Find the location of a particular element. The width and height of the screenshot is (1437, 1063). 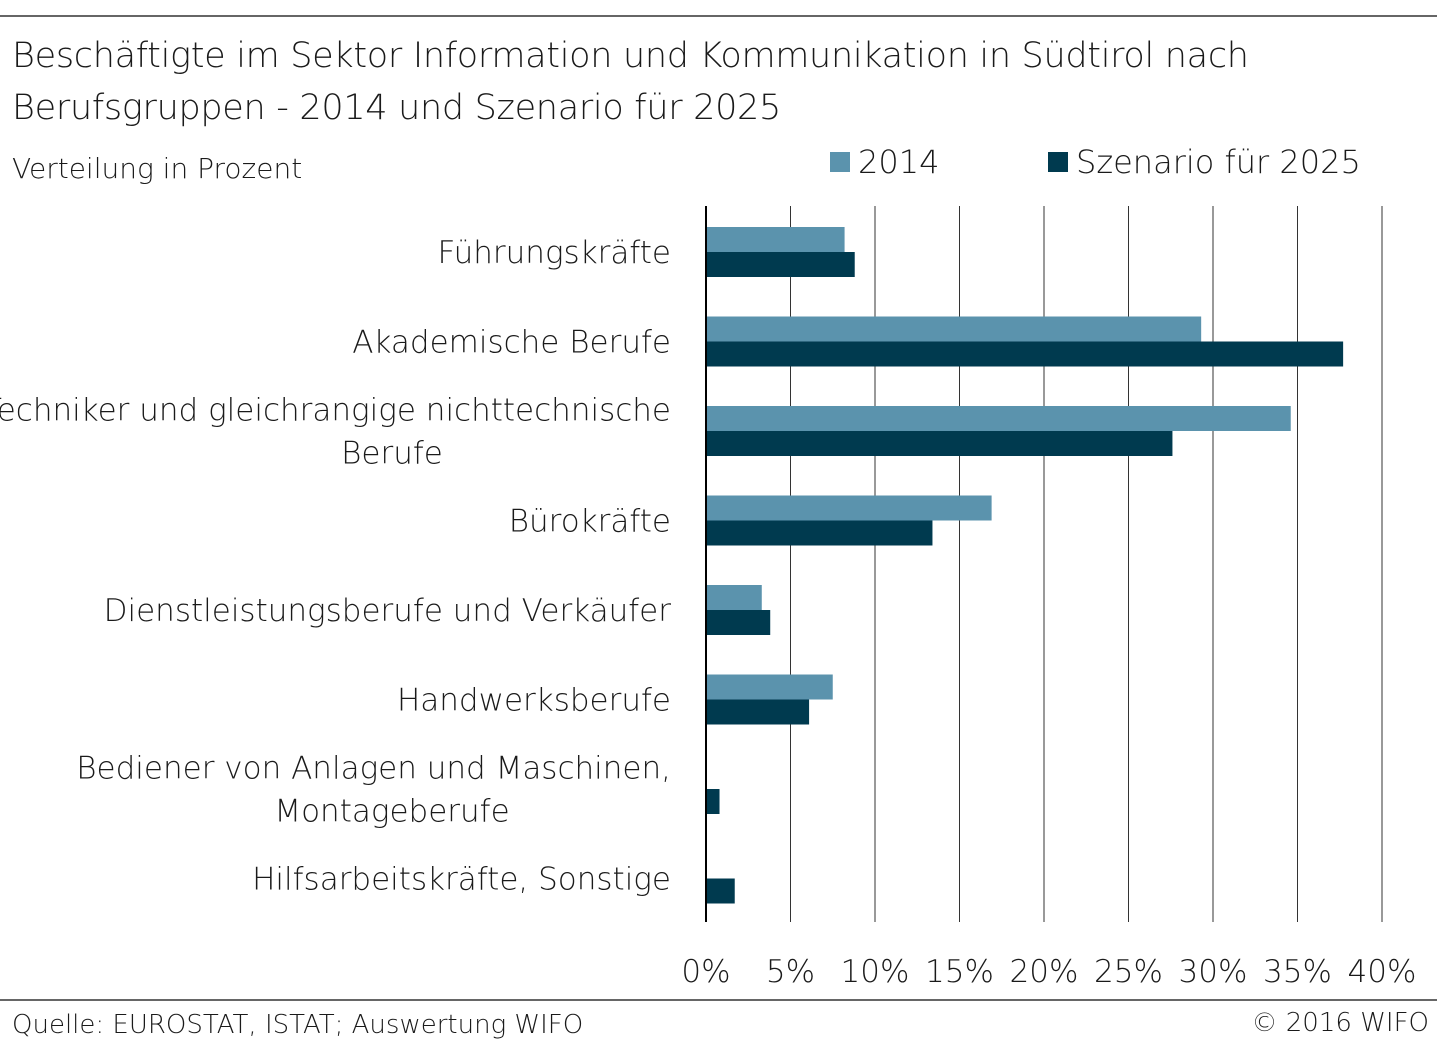

x-tick-label-25: 25% is located at coordinates (1128, 972).